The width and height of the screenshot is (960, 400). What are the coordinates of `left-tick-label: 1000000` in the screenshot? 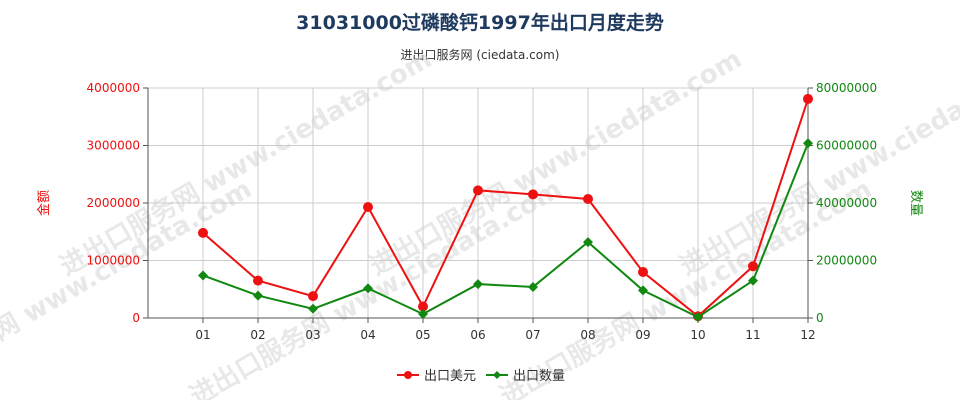 It's located at (113, 261).